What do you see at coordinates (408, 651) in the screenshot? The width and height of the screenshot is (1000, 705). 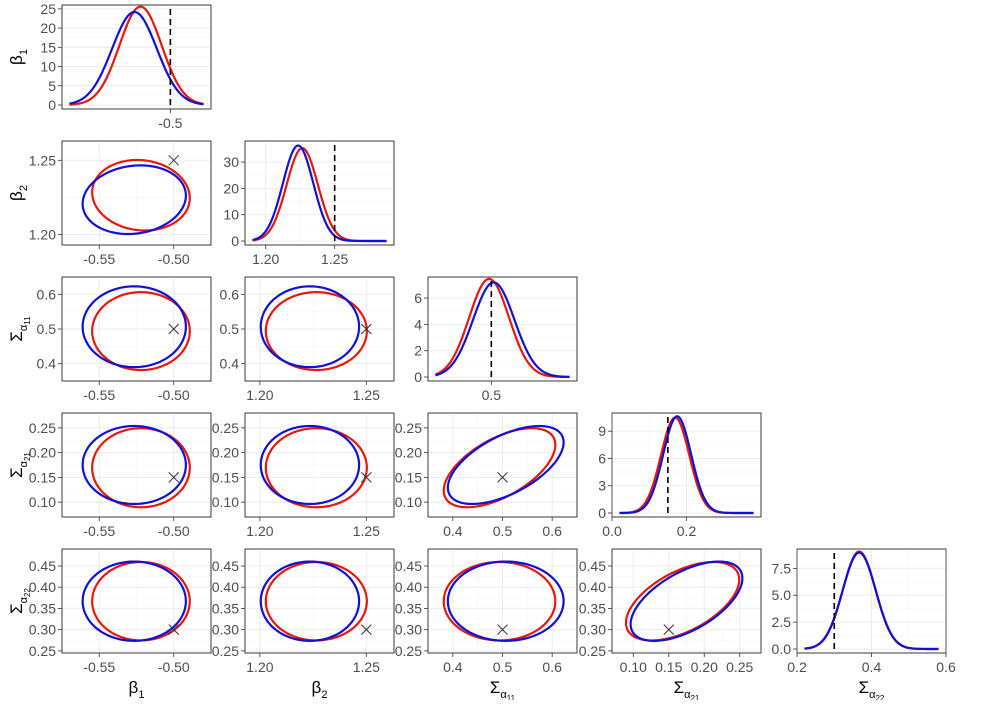 I see `contour-sigma22-vs-sigma11-tick-label-y: 0.25` at bounding box center [408, 651].